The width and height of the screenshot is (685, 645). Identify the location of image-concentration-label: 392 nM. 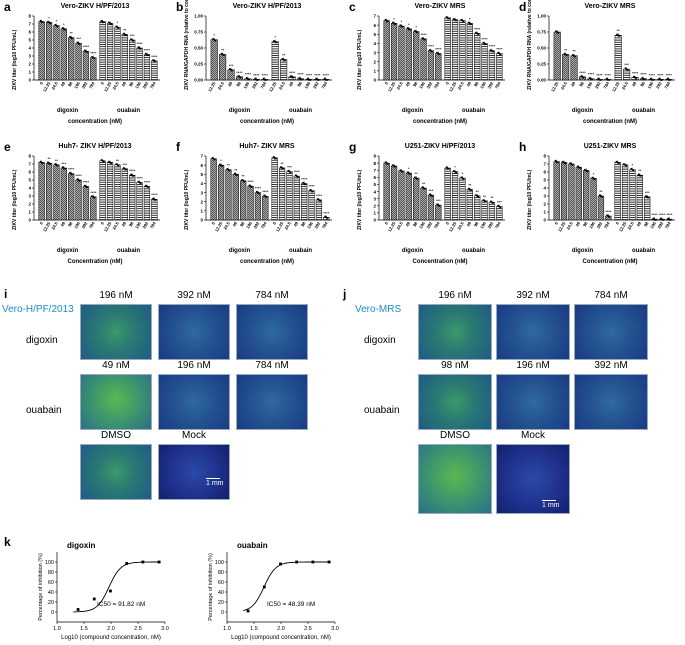
(194, 295).